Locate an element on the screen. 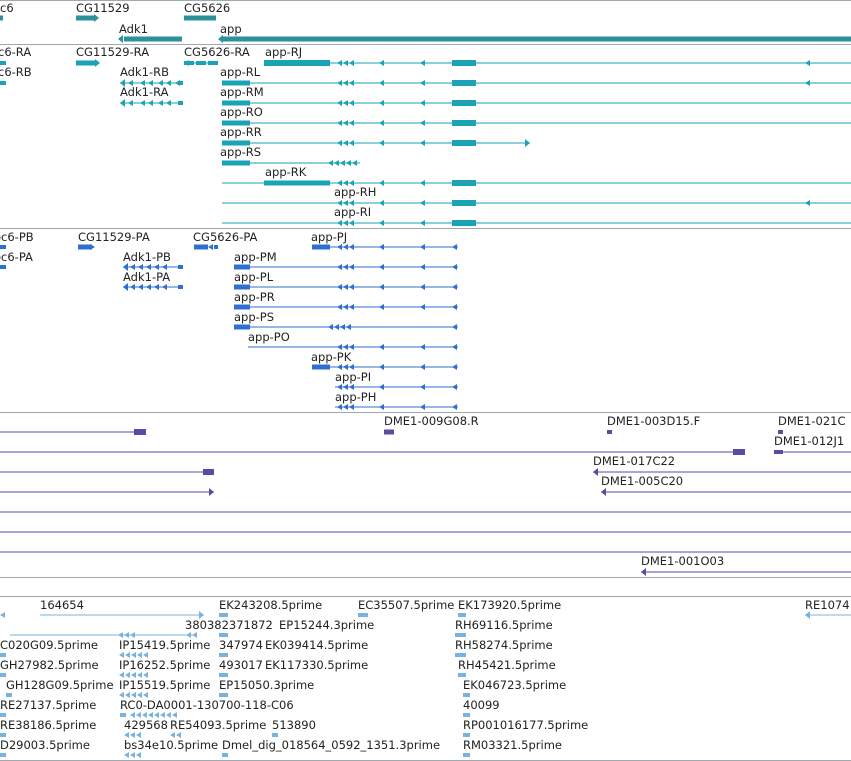  cdna-label: EK173920.5prime is located at coordinates (510, 605).